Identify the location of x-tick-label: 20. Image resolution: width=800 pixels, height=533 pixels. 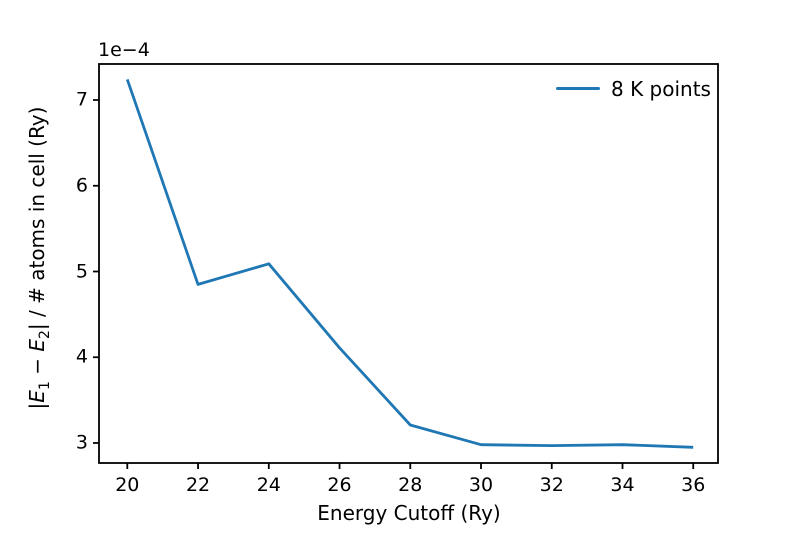
(127, 485).